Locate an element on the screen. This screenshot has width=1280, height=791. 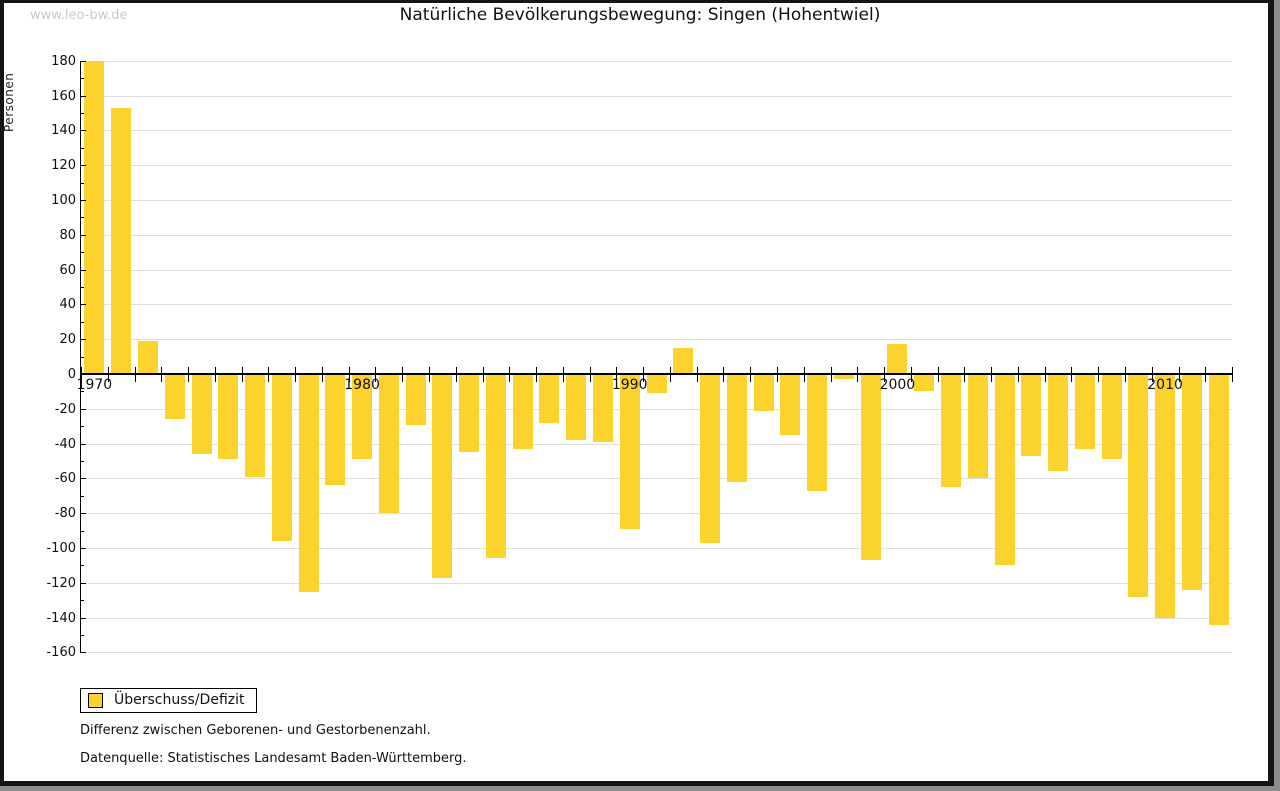
bar-1985 is located at coordinates (495, 466).